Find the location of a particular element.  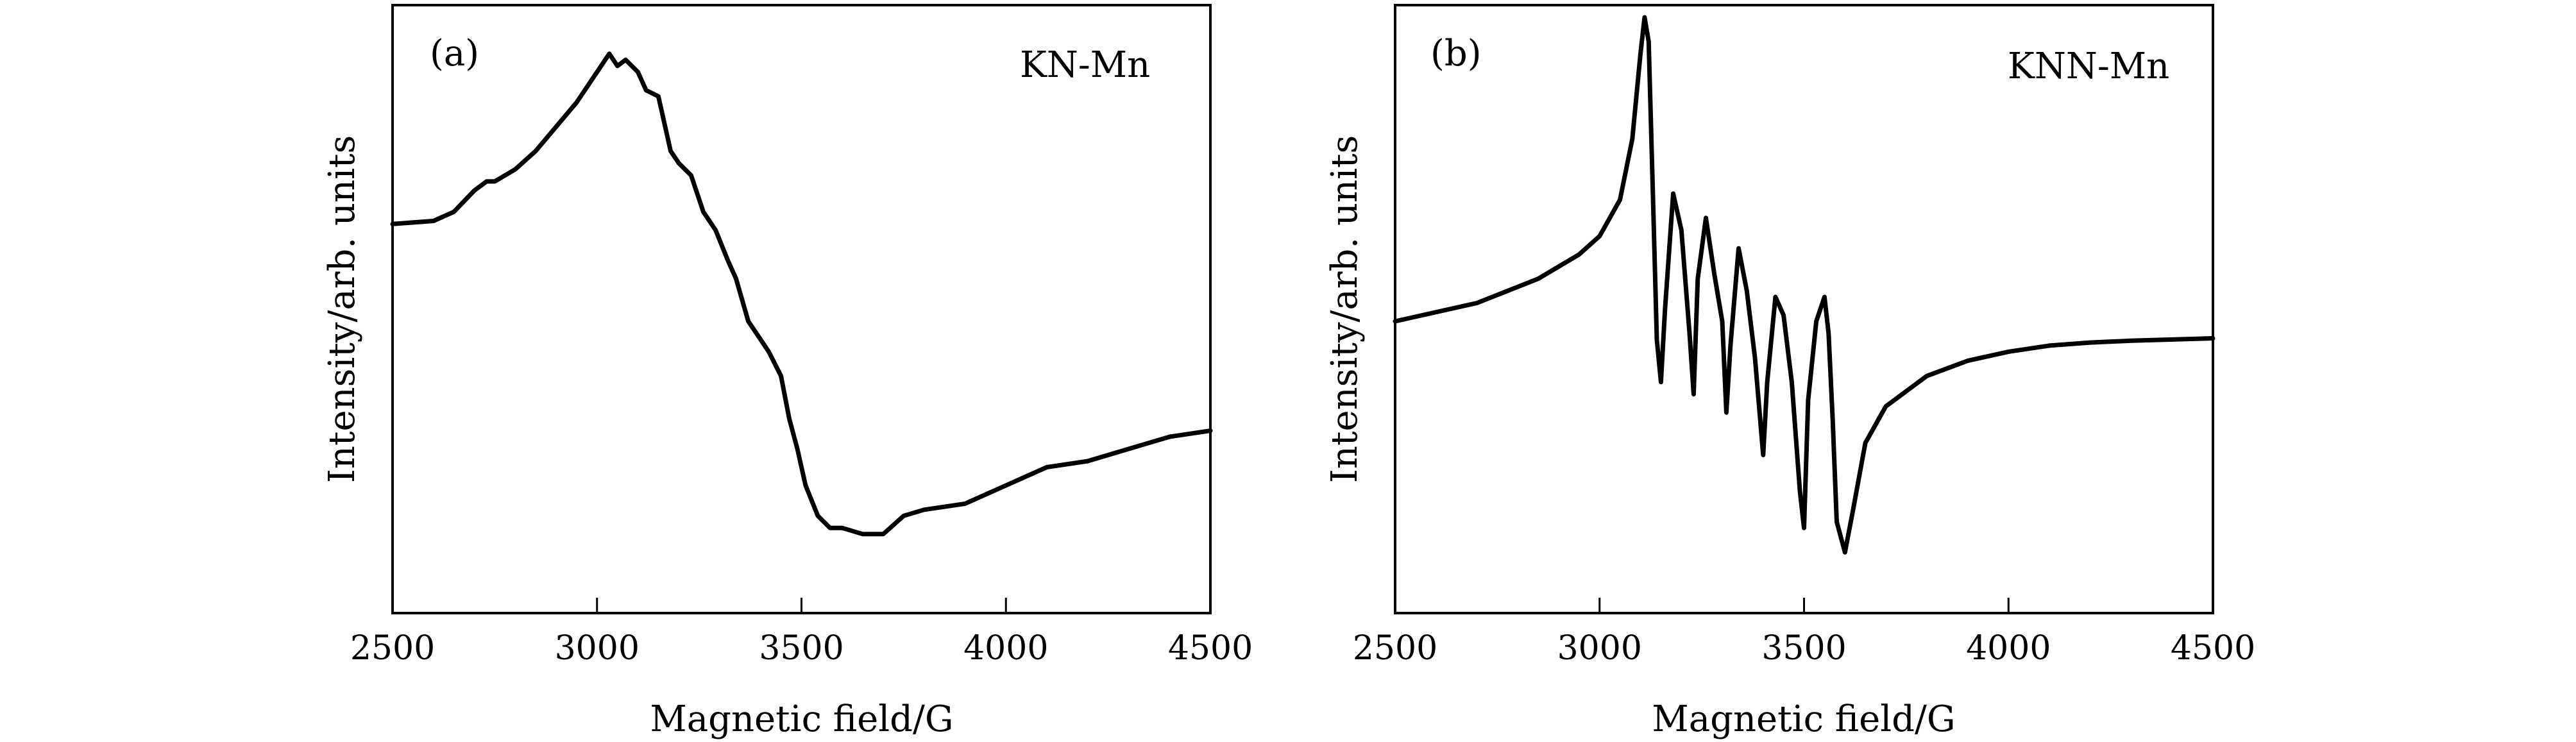

x-axis-label-b: Magnetic field/G is located at coordinates (1803, 719).